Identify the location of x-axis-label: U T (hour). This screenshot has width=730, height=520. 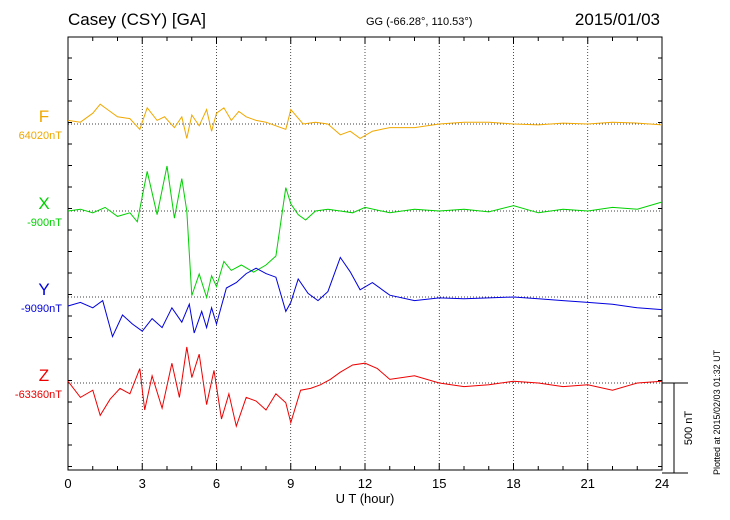
(365, 498).